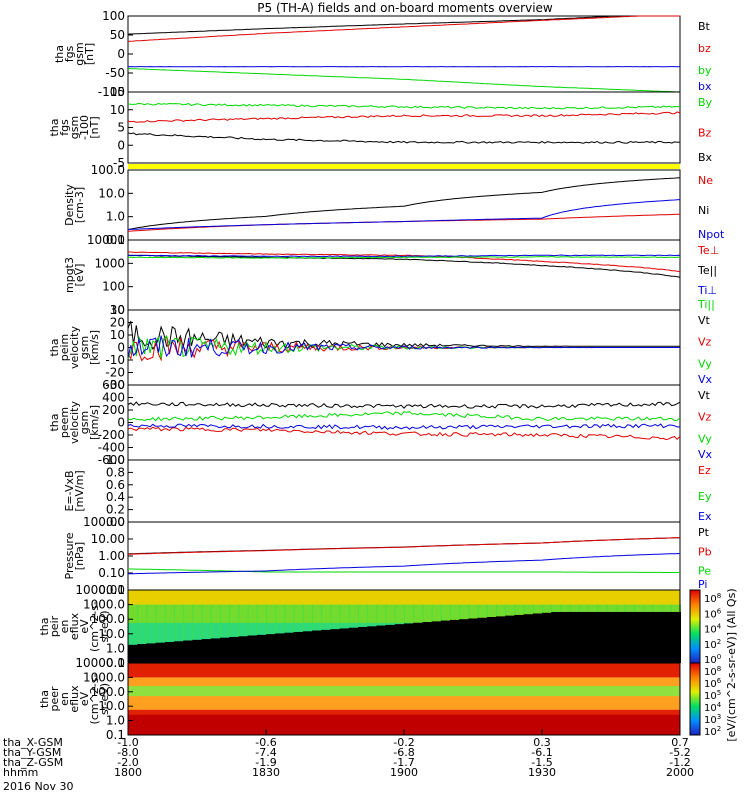 This screenshot has height=800, width=750. I want to click on legend-Ne: Ne, so click(705, 180).